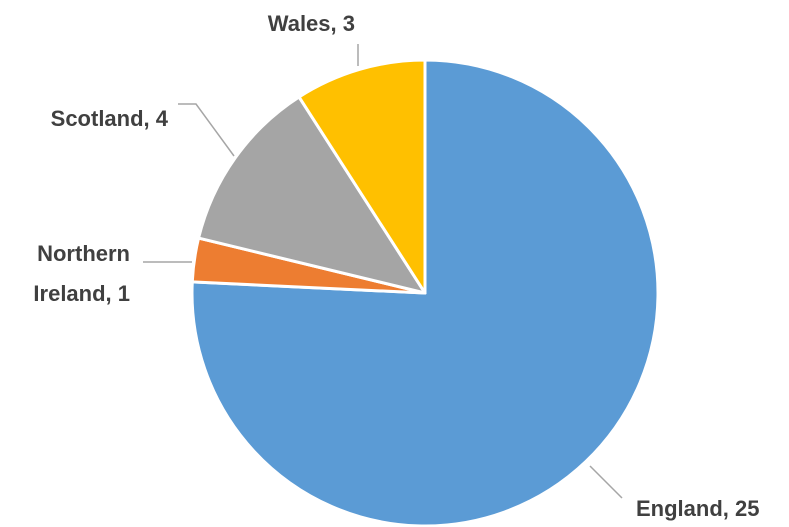 This screenshot has height=527, width=789. What do you see at coordinates (110, 118) in the screenshot?
I see `data-label: Scotland, 4` at bounding box center [110, 118].